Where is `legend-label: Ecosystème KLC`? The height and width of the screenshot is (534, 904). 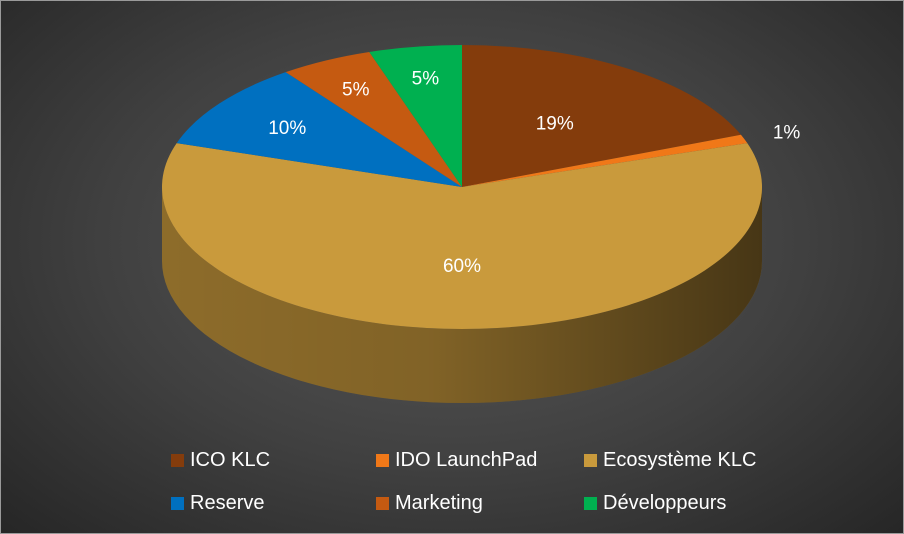 legend-label: Ecosystème KLC is located at coordinates (680, 459).